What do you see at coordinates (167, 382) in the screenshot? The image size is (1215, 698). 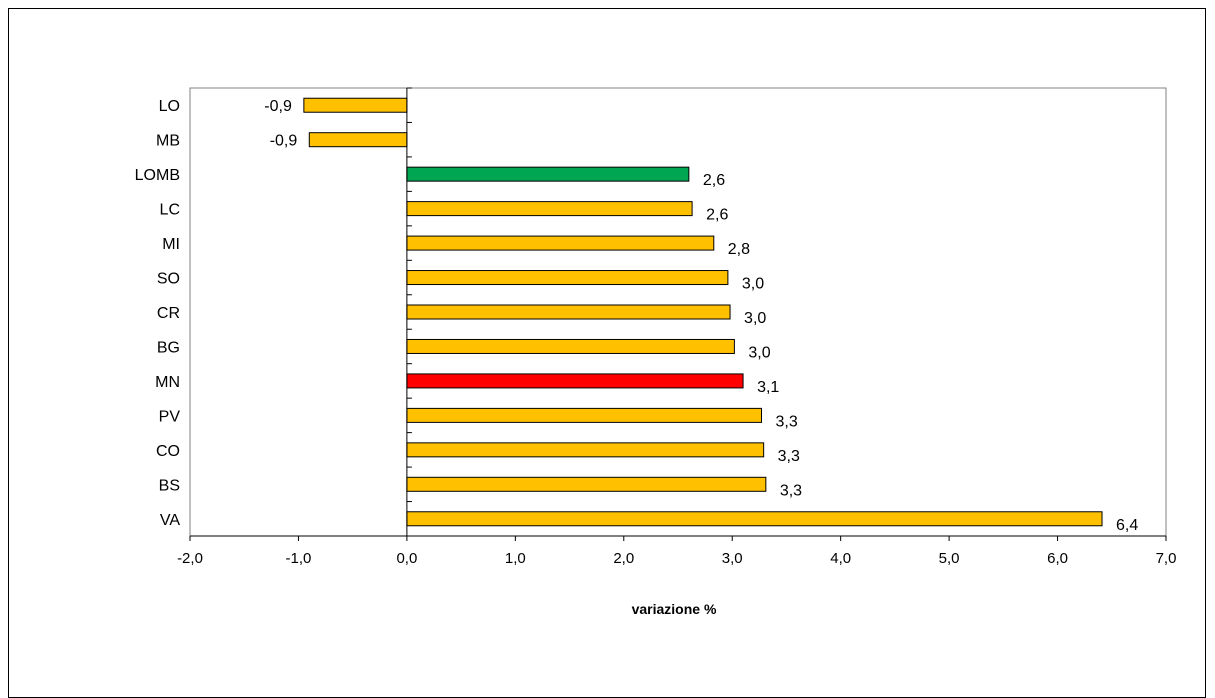 I see `category-label-mn: MN` at bounding box center [167, 382].